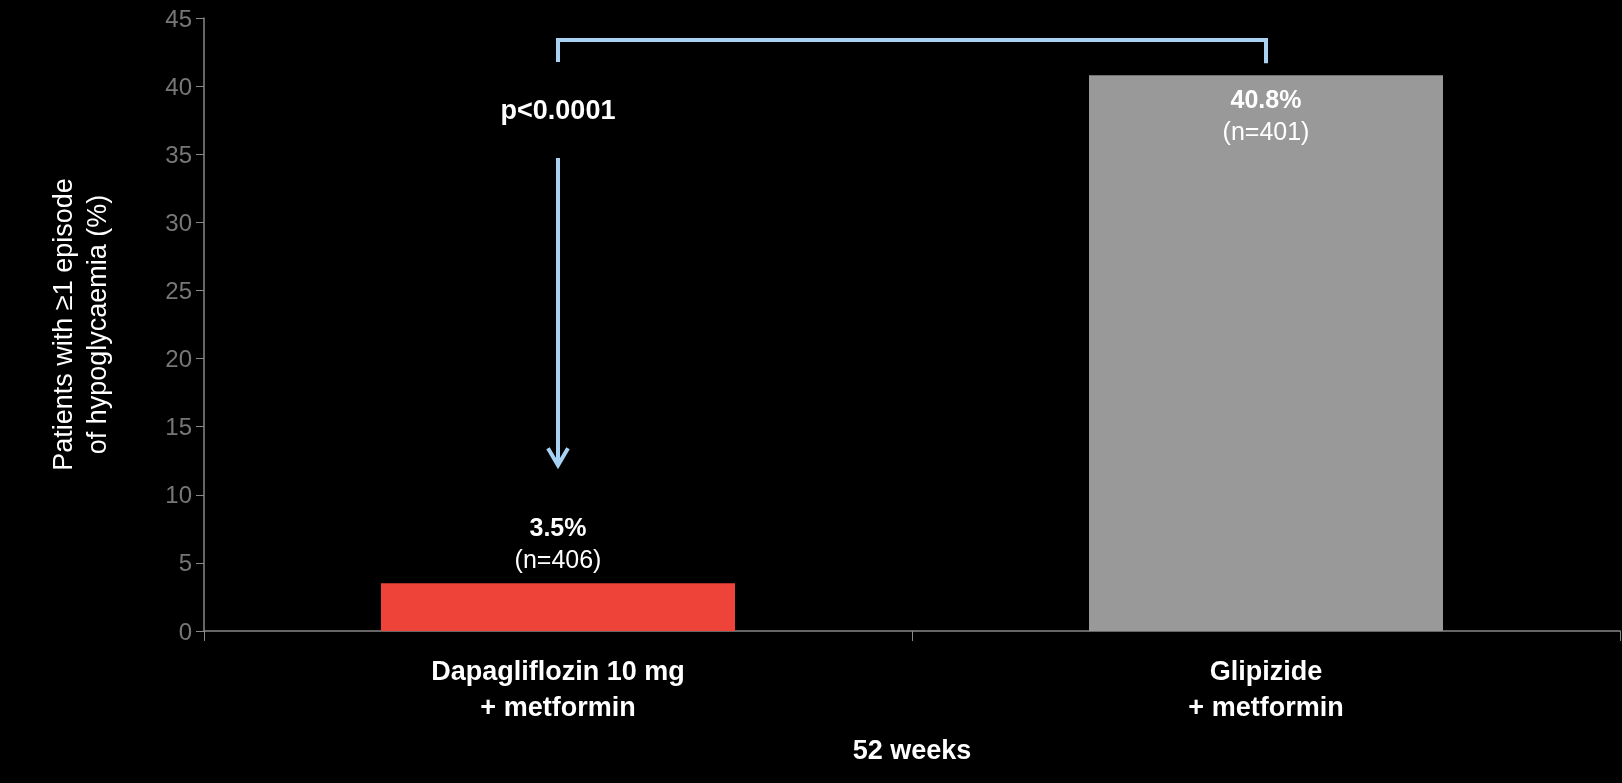 The width and height of the screenshot is (1622, 783). Describe the element at coordinates (558, 689) in the screenshot. I see `x-tick-label: Dapagliflozin 10 mg + metformin` at that location.